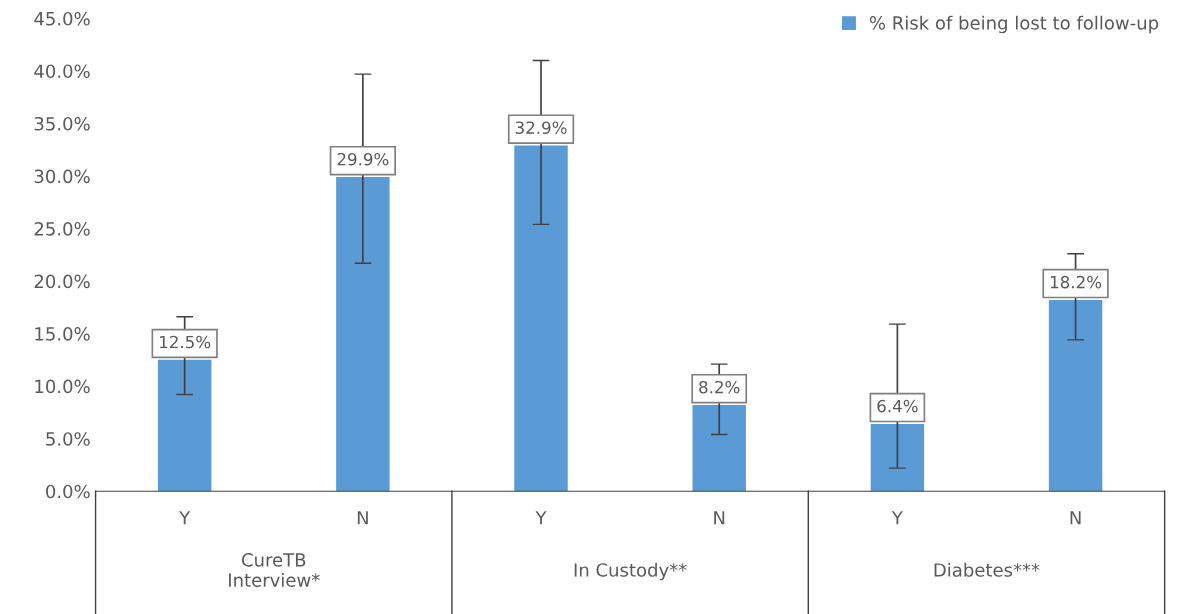 This screenshot has width=1180, height=614. What do you see at coordinates (897, 406) in the screenshot?
I see `data-label: 6.4%` at bounding box center [897, 406].